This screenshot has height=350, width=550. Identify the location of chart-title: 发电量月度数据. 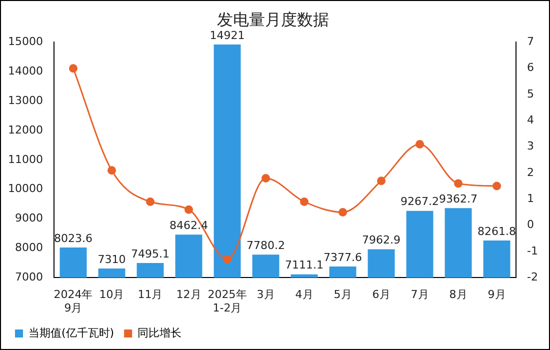
(273, 19).